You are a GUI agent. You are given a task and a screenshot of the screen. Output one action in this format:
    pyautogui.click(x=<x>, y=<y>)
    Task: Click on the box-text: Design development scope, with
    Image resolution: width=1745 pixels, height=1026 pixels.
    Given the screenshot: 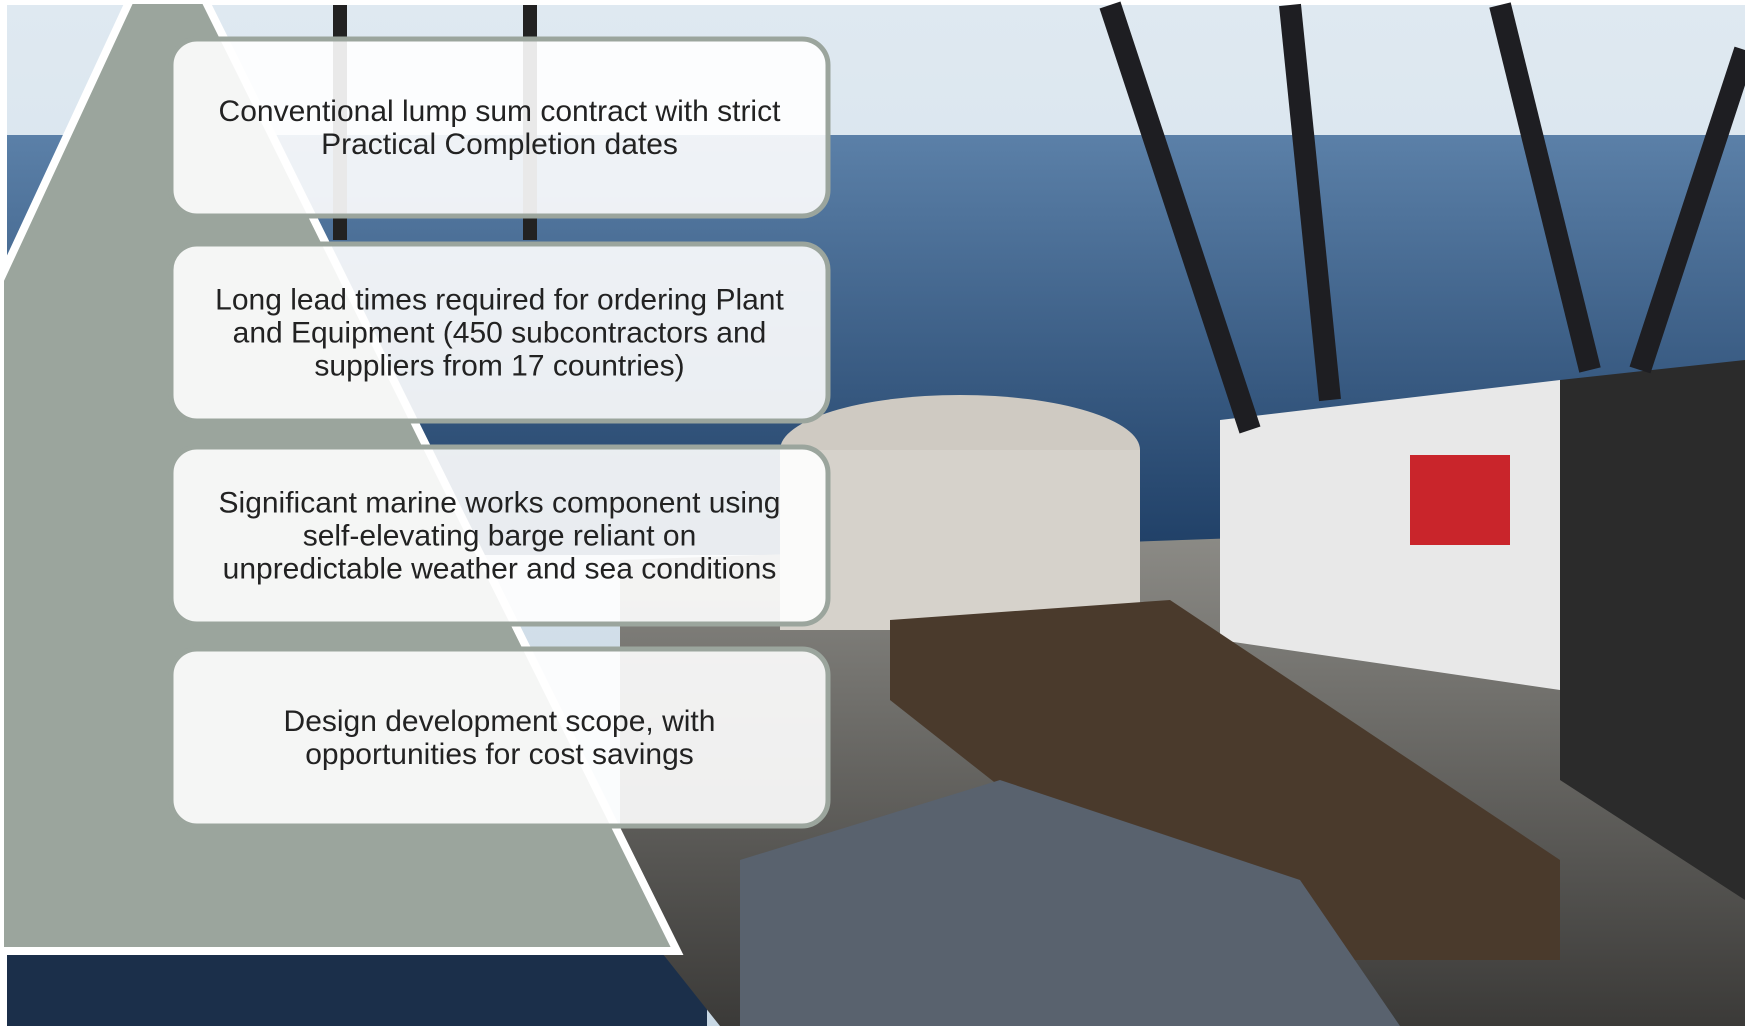 What is the action you would take?
    pyautogui.click(x=500, y=721)
    